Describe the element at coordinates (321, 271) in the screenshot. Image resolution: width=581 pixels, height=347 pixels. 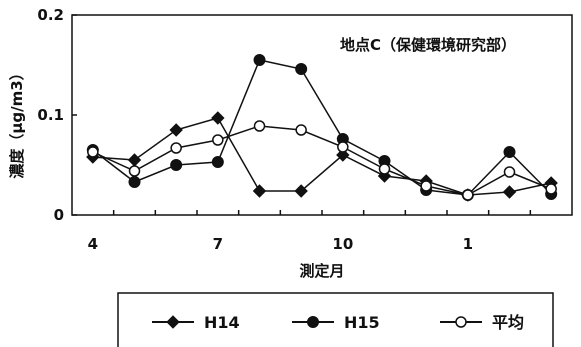
I see `x-axis-label: 測定月` at that location.